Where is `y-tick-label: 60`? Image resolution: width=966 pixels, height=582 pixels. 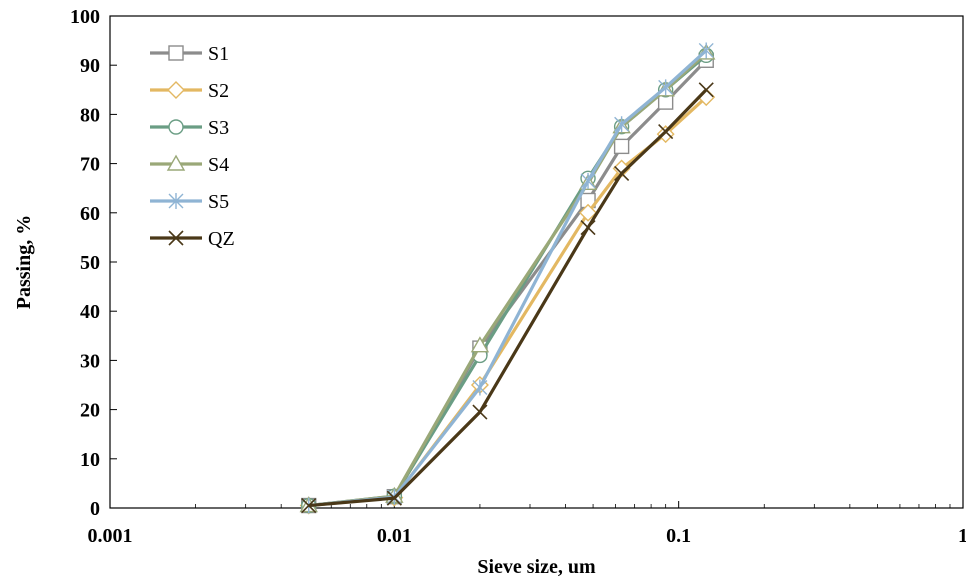
y-tick-label: 60 is located at coordinates (90, 214).